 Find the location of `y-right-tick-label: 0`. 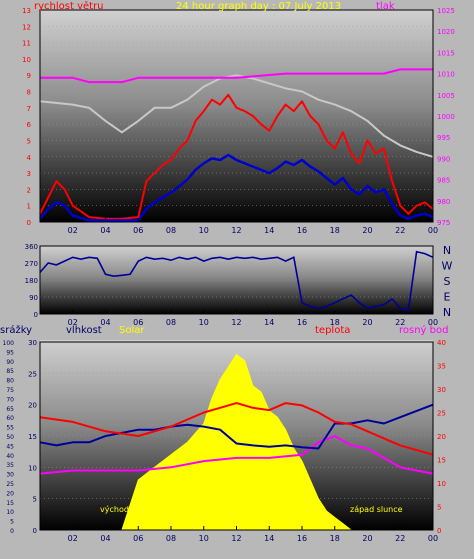

y-right-tick-label: 0 is located at coordinates (439, 531).